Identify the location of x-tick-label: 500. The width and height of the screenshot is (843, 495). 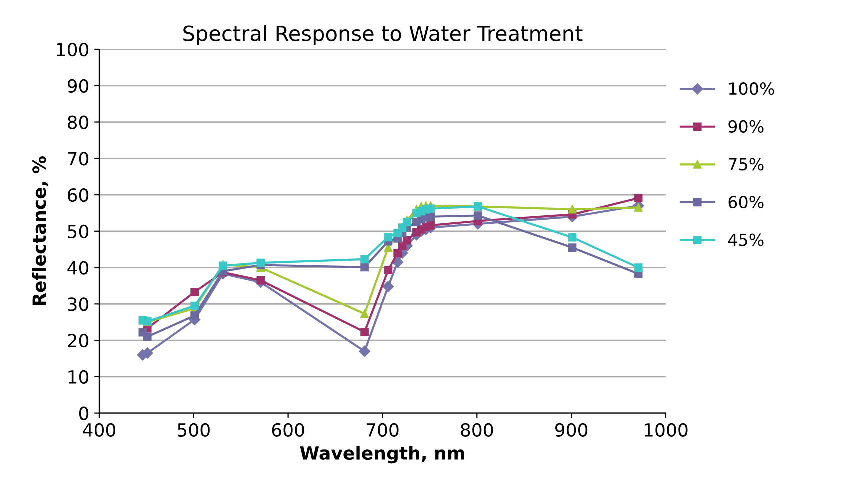
(194, 430).